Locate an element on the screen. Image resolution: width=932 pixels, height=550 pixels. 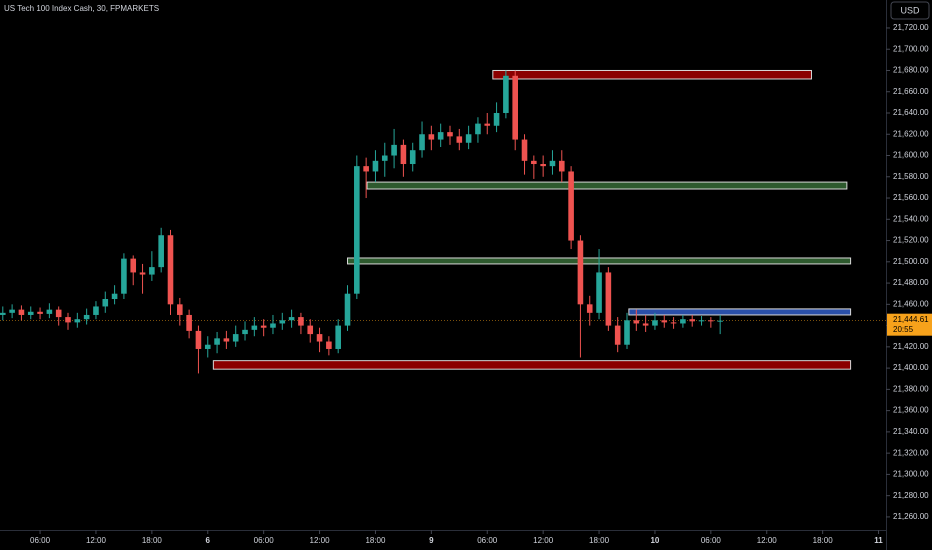
last-price-label: 21,444.61 is located at coordinates (911, 319).